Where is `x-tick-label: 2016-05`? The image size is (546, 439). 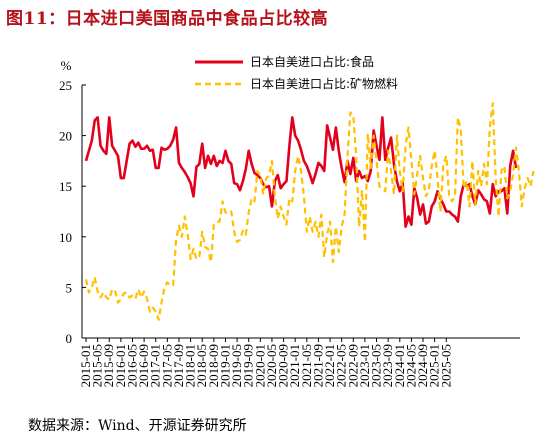
x-tick-label: 2016-05 is located at coordinates (131, 365).